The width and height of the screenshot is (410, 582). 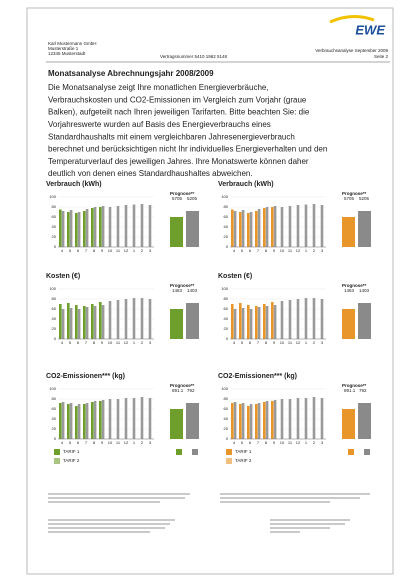 I want to click on legend-swatch, so click(x=367, y=452).